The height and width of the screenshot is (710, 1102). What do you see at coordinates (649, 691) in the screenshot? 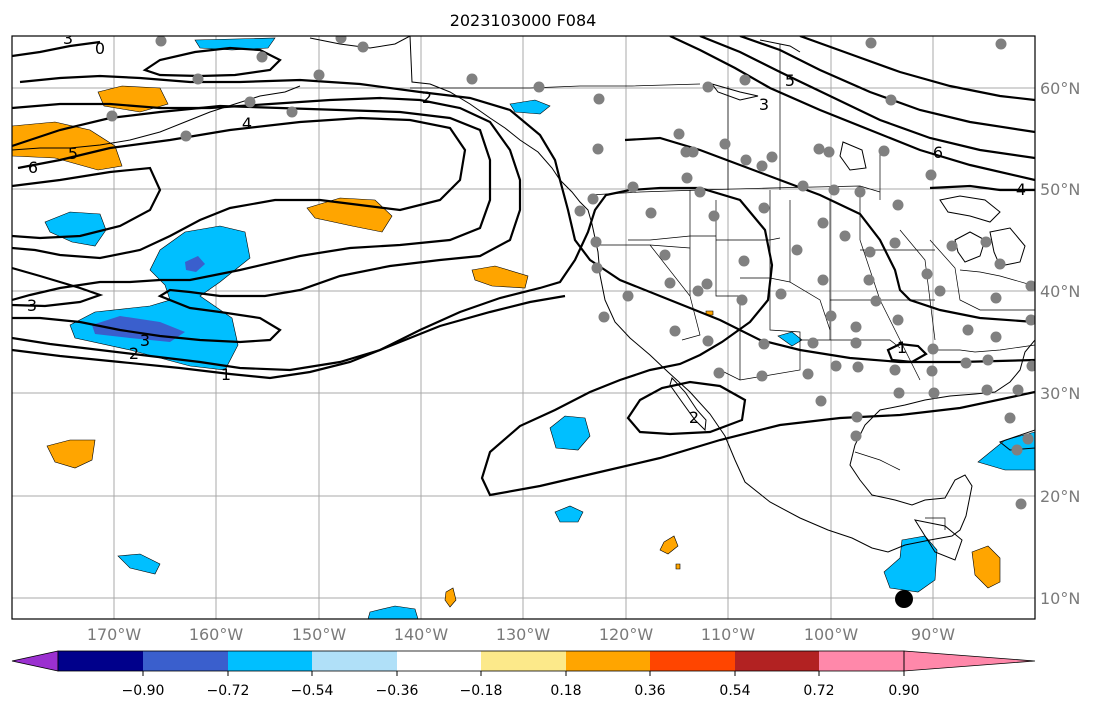
I see `colorbar-tick-label: 0.36` at bounding box center [649, 691].